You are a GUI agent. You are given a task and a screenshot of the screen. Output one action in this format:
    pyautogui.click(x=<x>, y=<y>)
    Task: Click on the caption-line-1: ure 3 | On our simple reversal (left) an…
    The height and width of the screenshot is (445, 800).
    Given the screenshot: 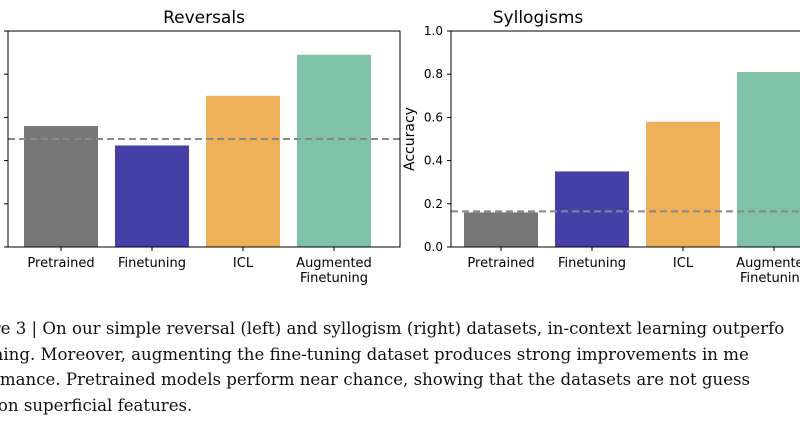 What is the action you would take?
    pyautogui.click(x=392, y=328)
    